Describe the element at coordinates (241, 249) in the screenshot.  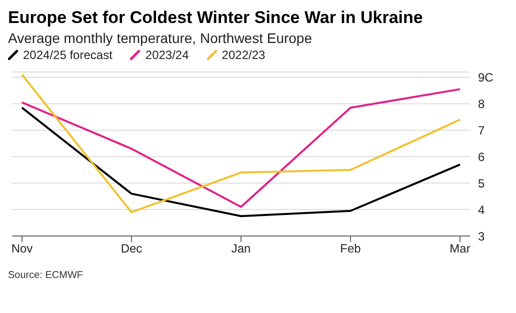
I see `x-tick-label: Jan` at that location.